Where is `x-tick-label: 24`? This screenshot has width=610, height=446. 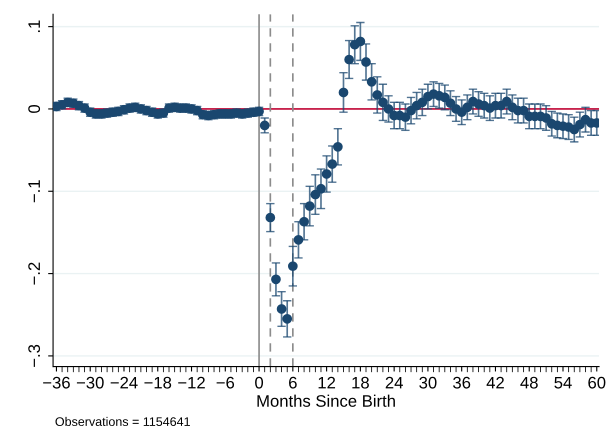
x-tick-label: 24 is located at coordinates (394, 382).